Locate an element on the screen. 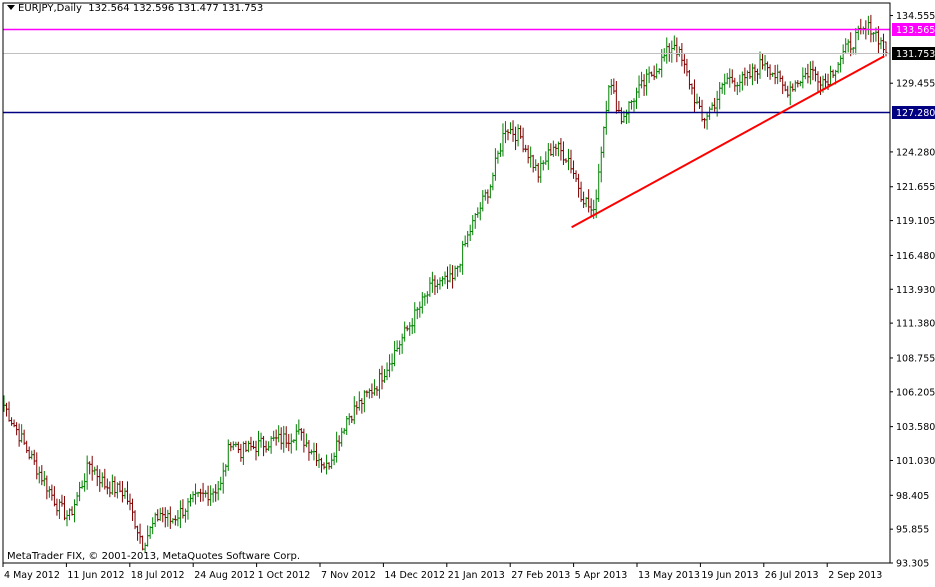  x-tick-label: 27 Feb 2013 is located at coordinates (540, 575).